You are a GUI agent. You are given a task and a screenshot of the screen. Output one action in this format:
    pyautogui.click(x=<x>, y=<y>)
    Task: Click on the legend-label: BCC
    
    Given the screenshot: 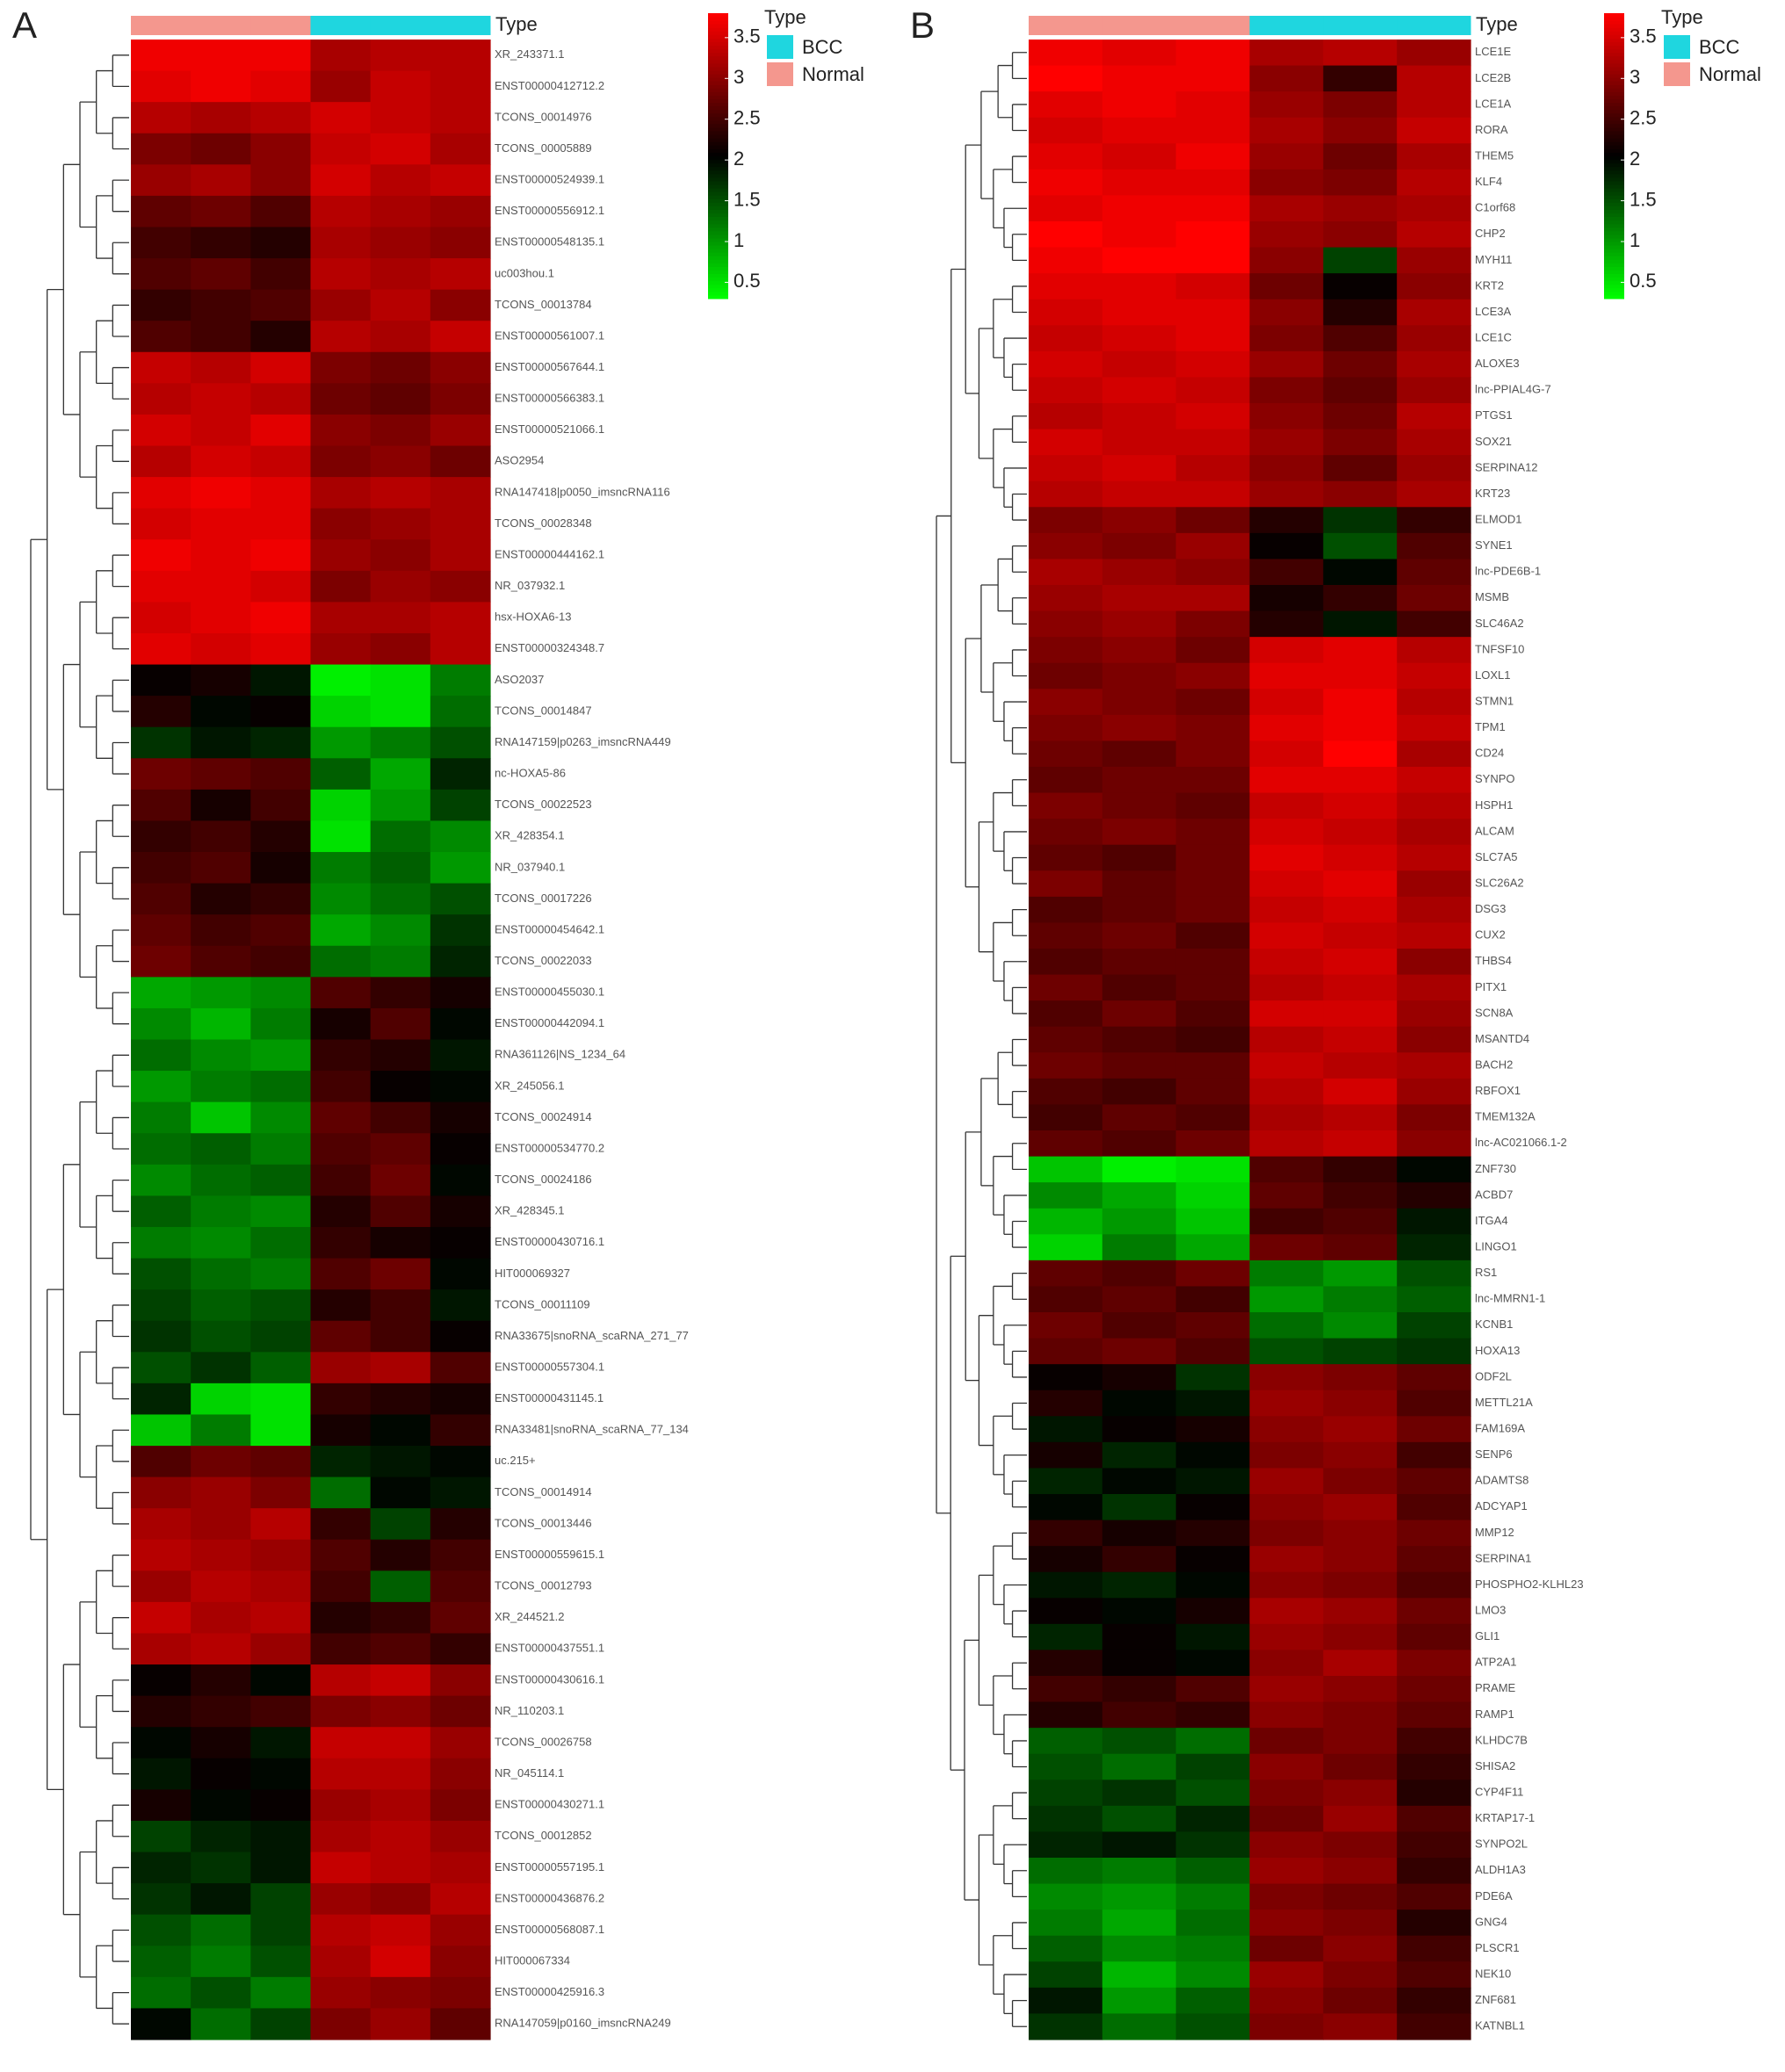 What is the action you would take?
    pyautogui.click(x=1719, y=47)
    